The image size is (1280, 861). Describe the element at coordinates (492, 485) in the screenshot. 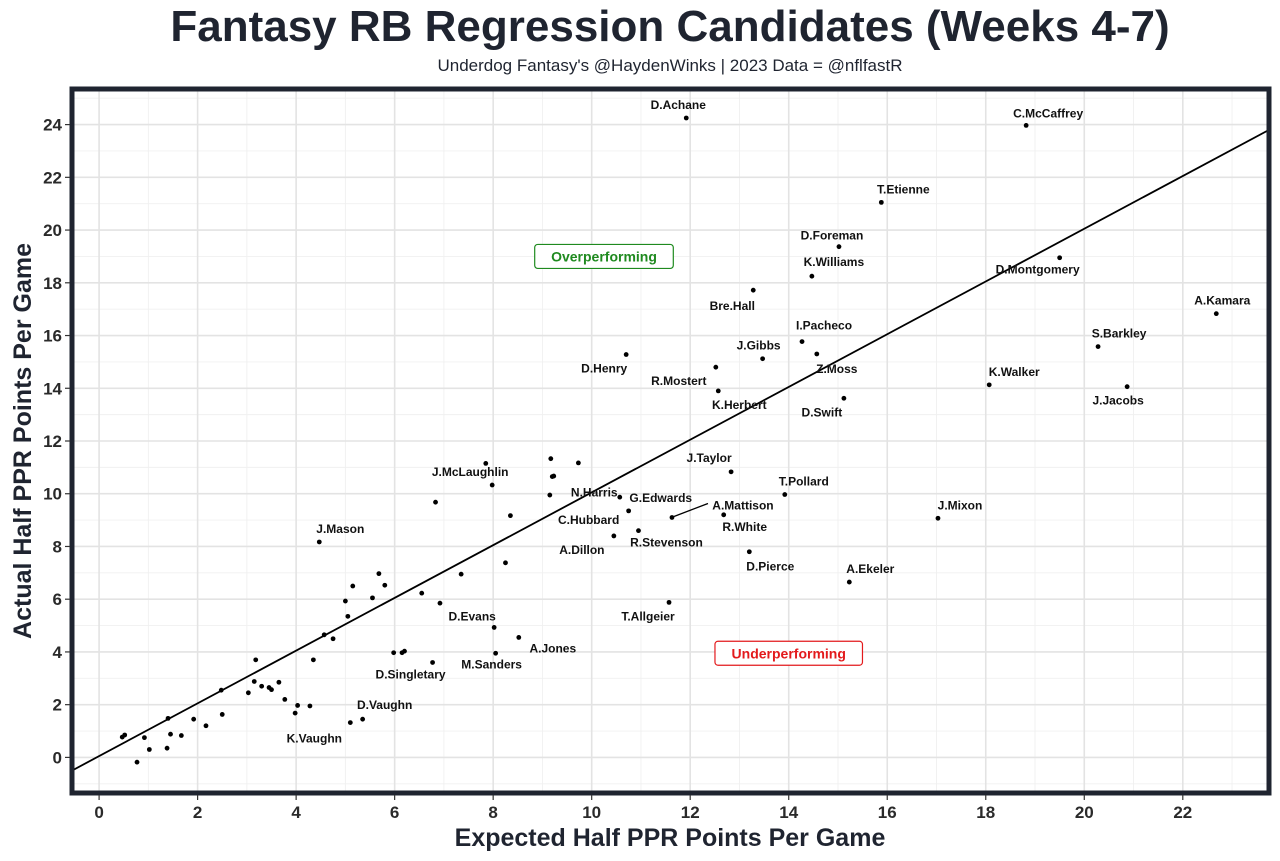

I see `data-point-j-mclaughlin` at that location.